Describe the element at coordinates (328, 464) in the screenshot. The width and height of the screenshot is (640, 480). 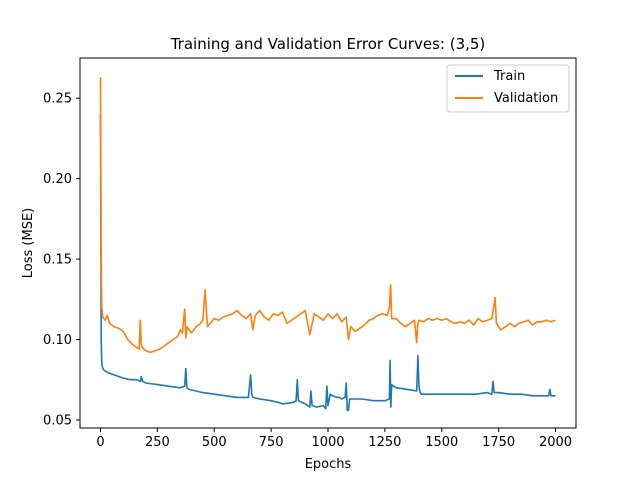
I see `x-axis-label: Epochs` at that location.